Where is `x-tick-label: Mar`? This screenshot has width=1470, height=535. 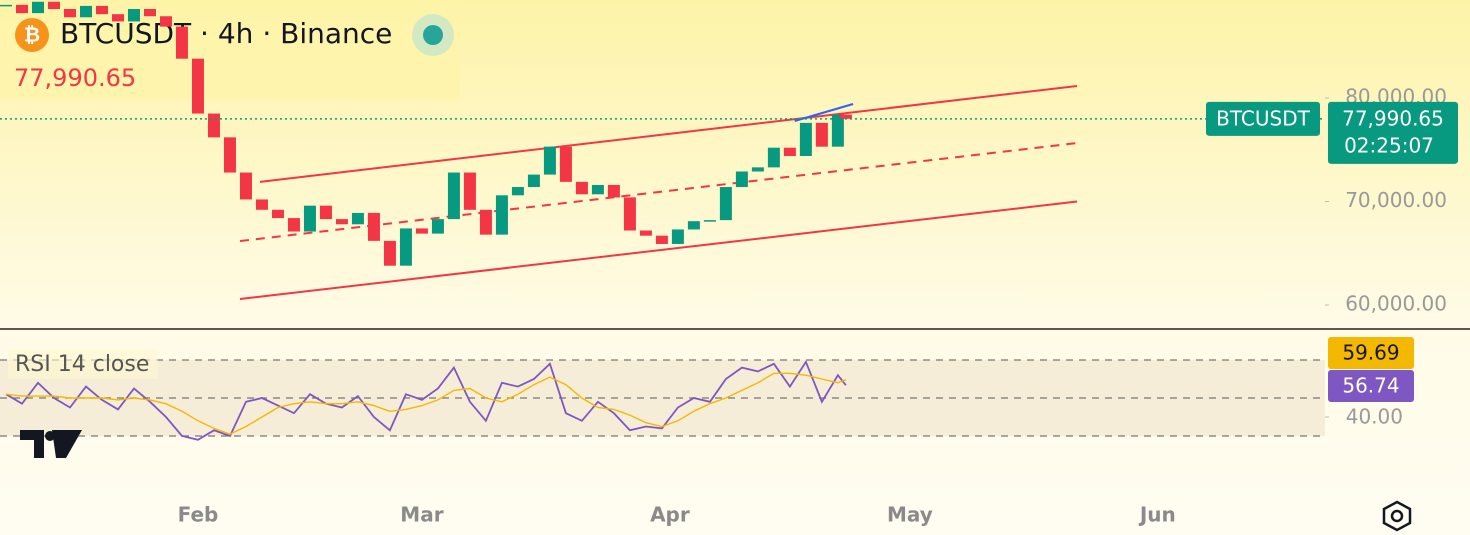 x-tick-label: Mar is located at coordinates (421, 515).